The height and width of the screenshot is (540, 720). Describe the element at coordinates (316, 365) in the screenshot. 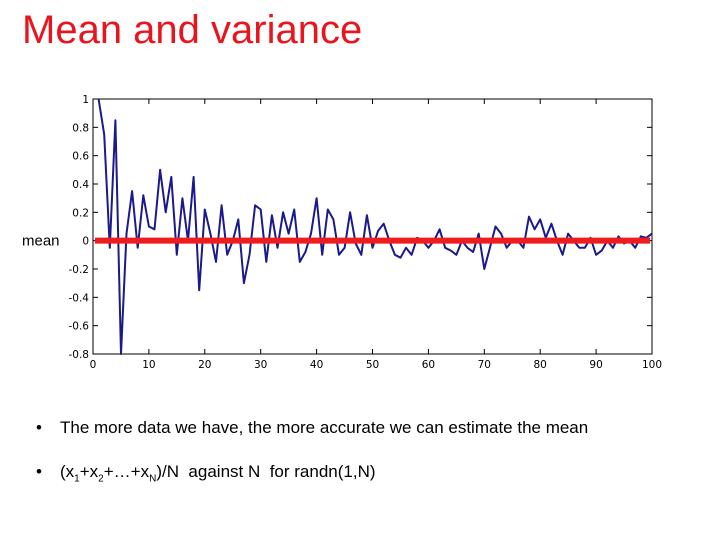

I see `x-tick-label: 40` at that location.